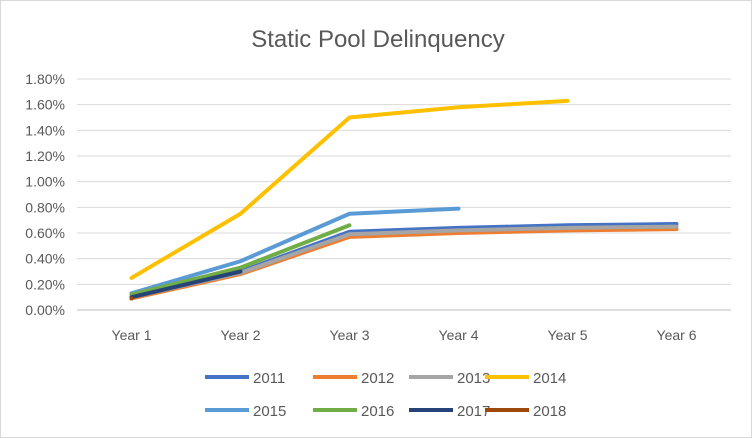  I want to click on legend-item-2011: 2011, so click(245, 378).